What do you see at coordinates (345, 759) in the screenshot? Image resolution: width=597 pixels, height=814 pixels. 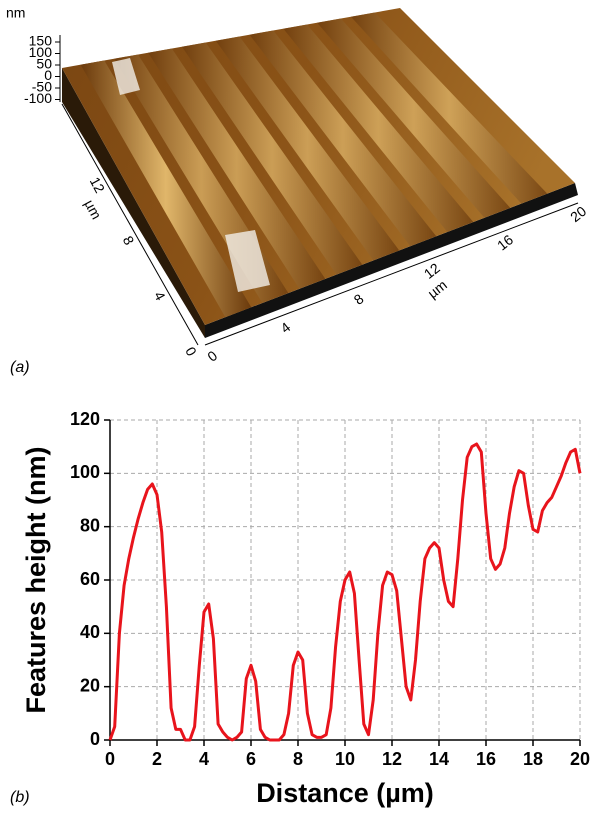 I see `x-tick-label: 10` at bounding box center [345, 759].